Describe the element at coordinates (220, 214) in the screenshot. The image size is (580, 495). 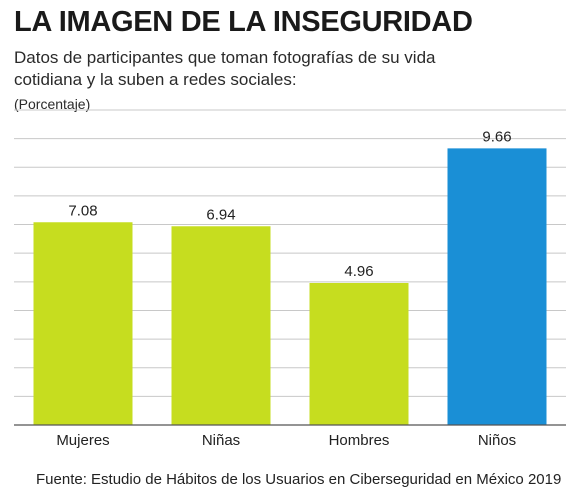
I see `value-label: 6.94` at that location.